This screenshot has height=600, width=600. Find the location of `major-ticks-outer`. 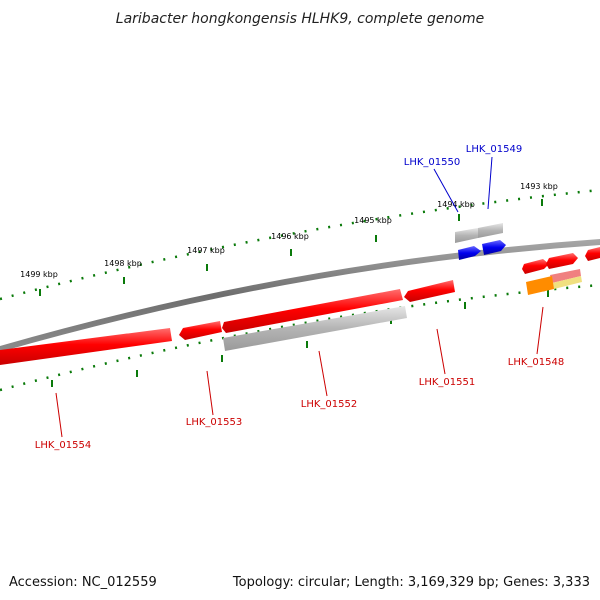

major-ticks-outer is located at coordinates (291, 247).